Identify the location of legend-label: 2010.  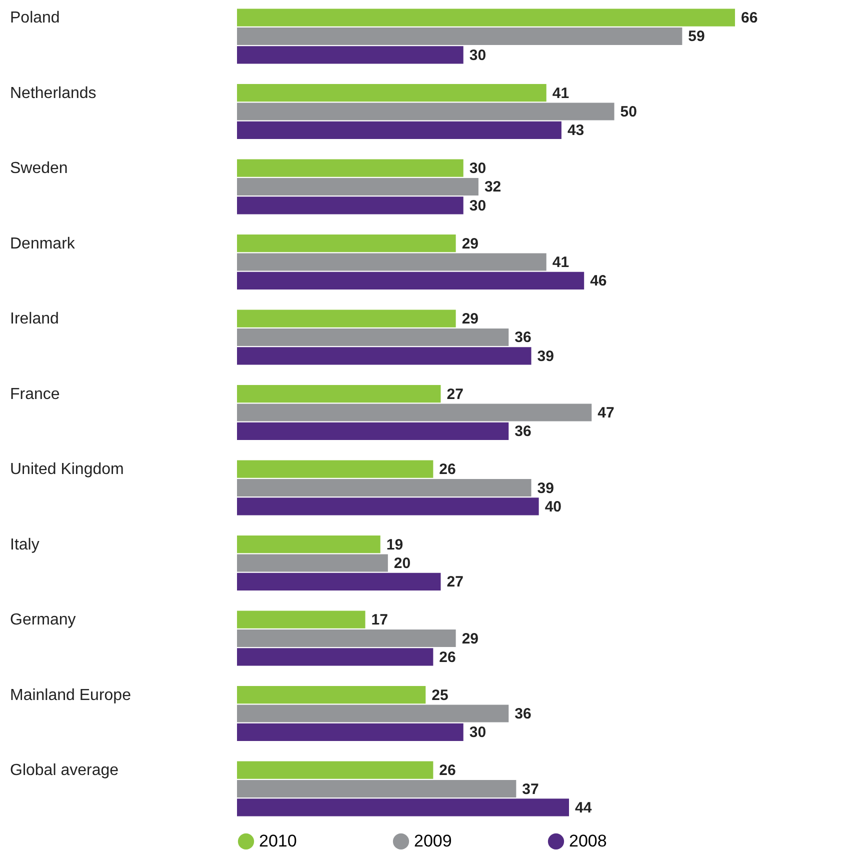
(278, 840).